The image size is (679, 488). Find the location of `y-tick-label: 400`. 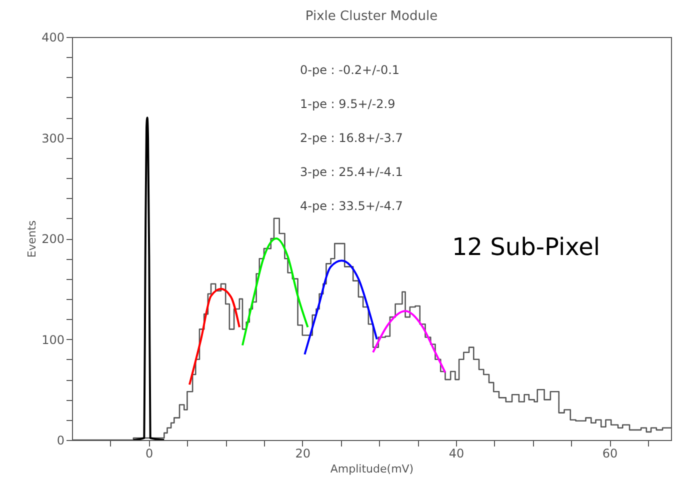

y-tick-label: 400 is located at coordinates (53, 37).